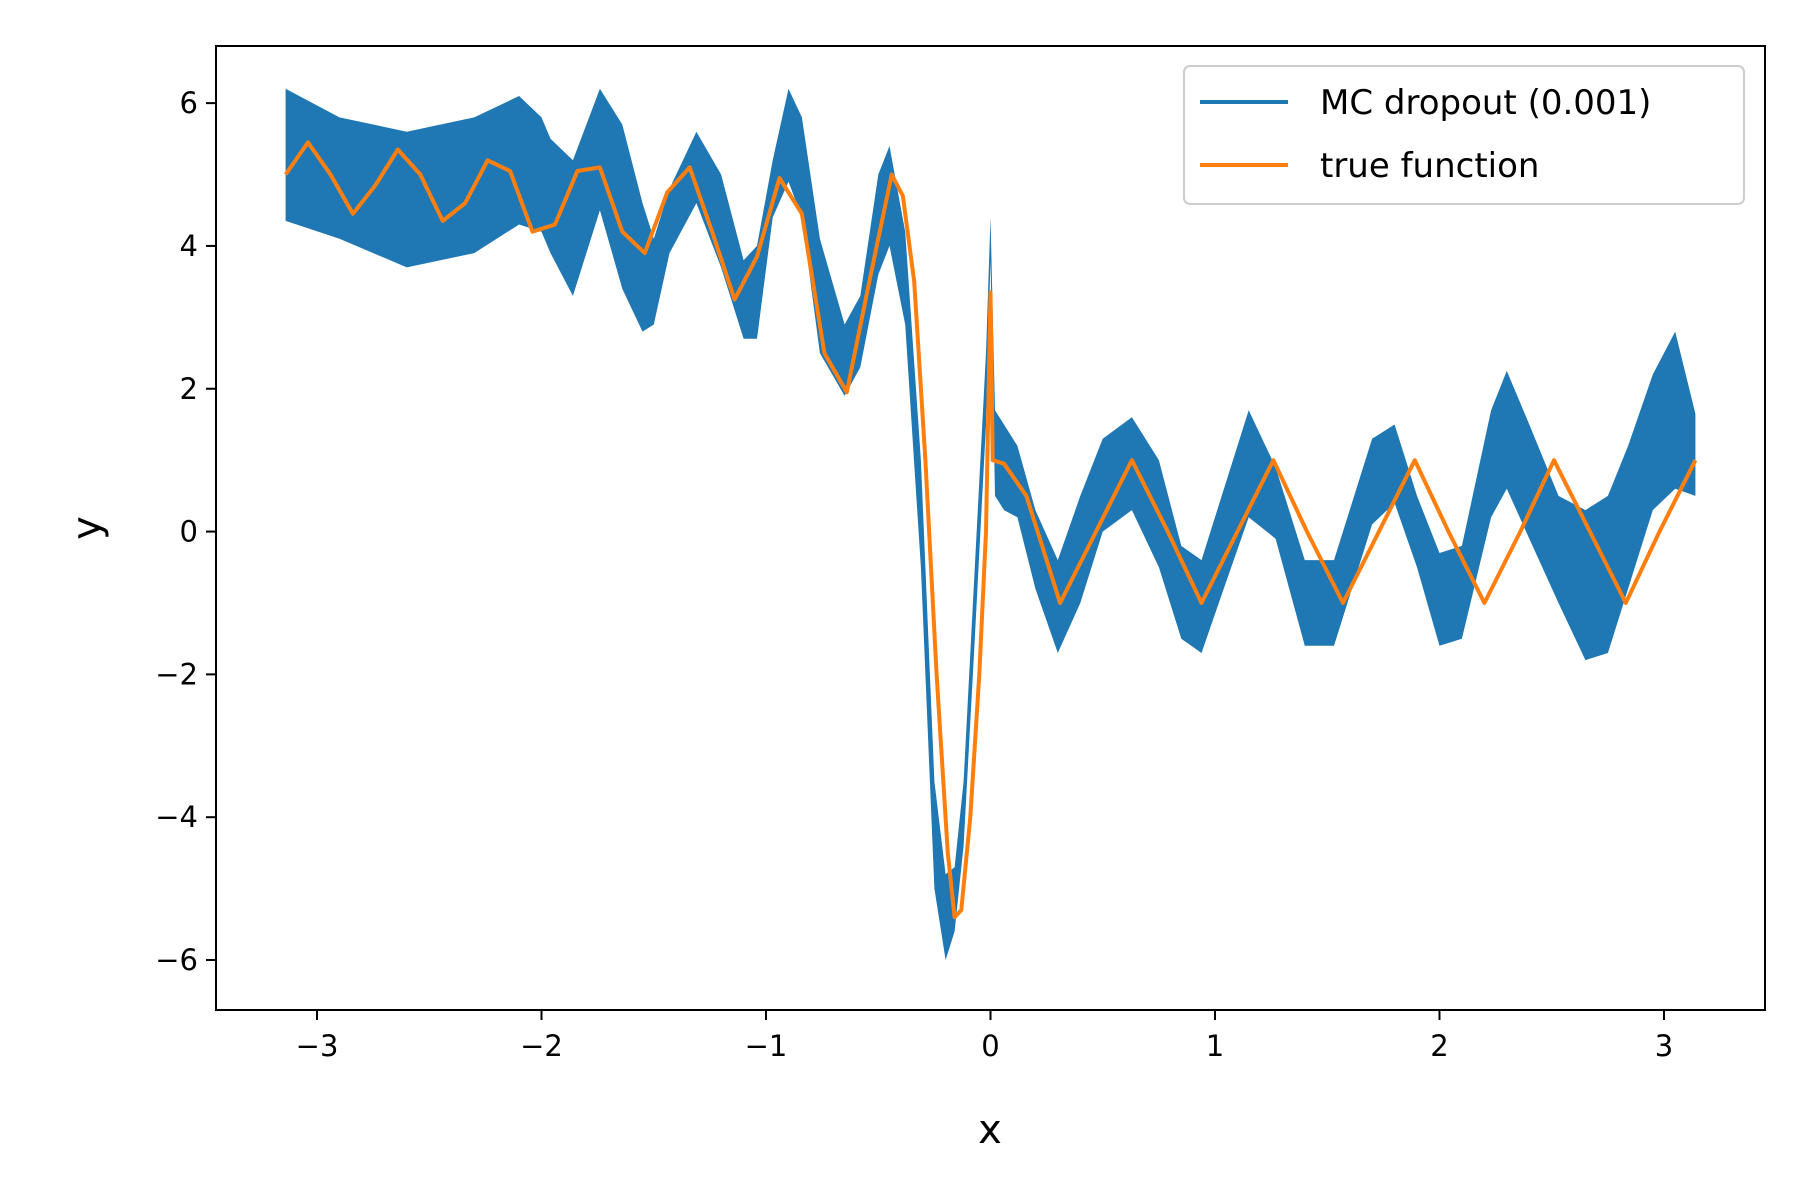  What do you see at coordinates (541, 1046) in the screenshot?
I see `x-tick-label: −2` at bounding box center [541, 1046].